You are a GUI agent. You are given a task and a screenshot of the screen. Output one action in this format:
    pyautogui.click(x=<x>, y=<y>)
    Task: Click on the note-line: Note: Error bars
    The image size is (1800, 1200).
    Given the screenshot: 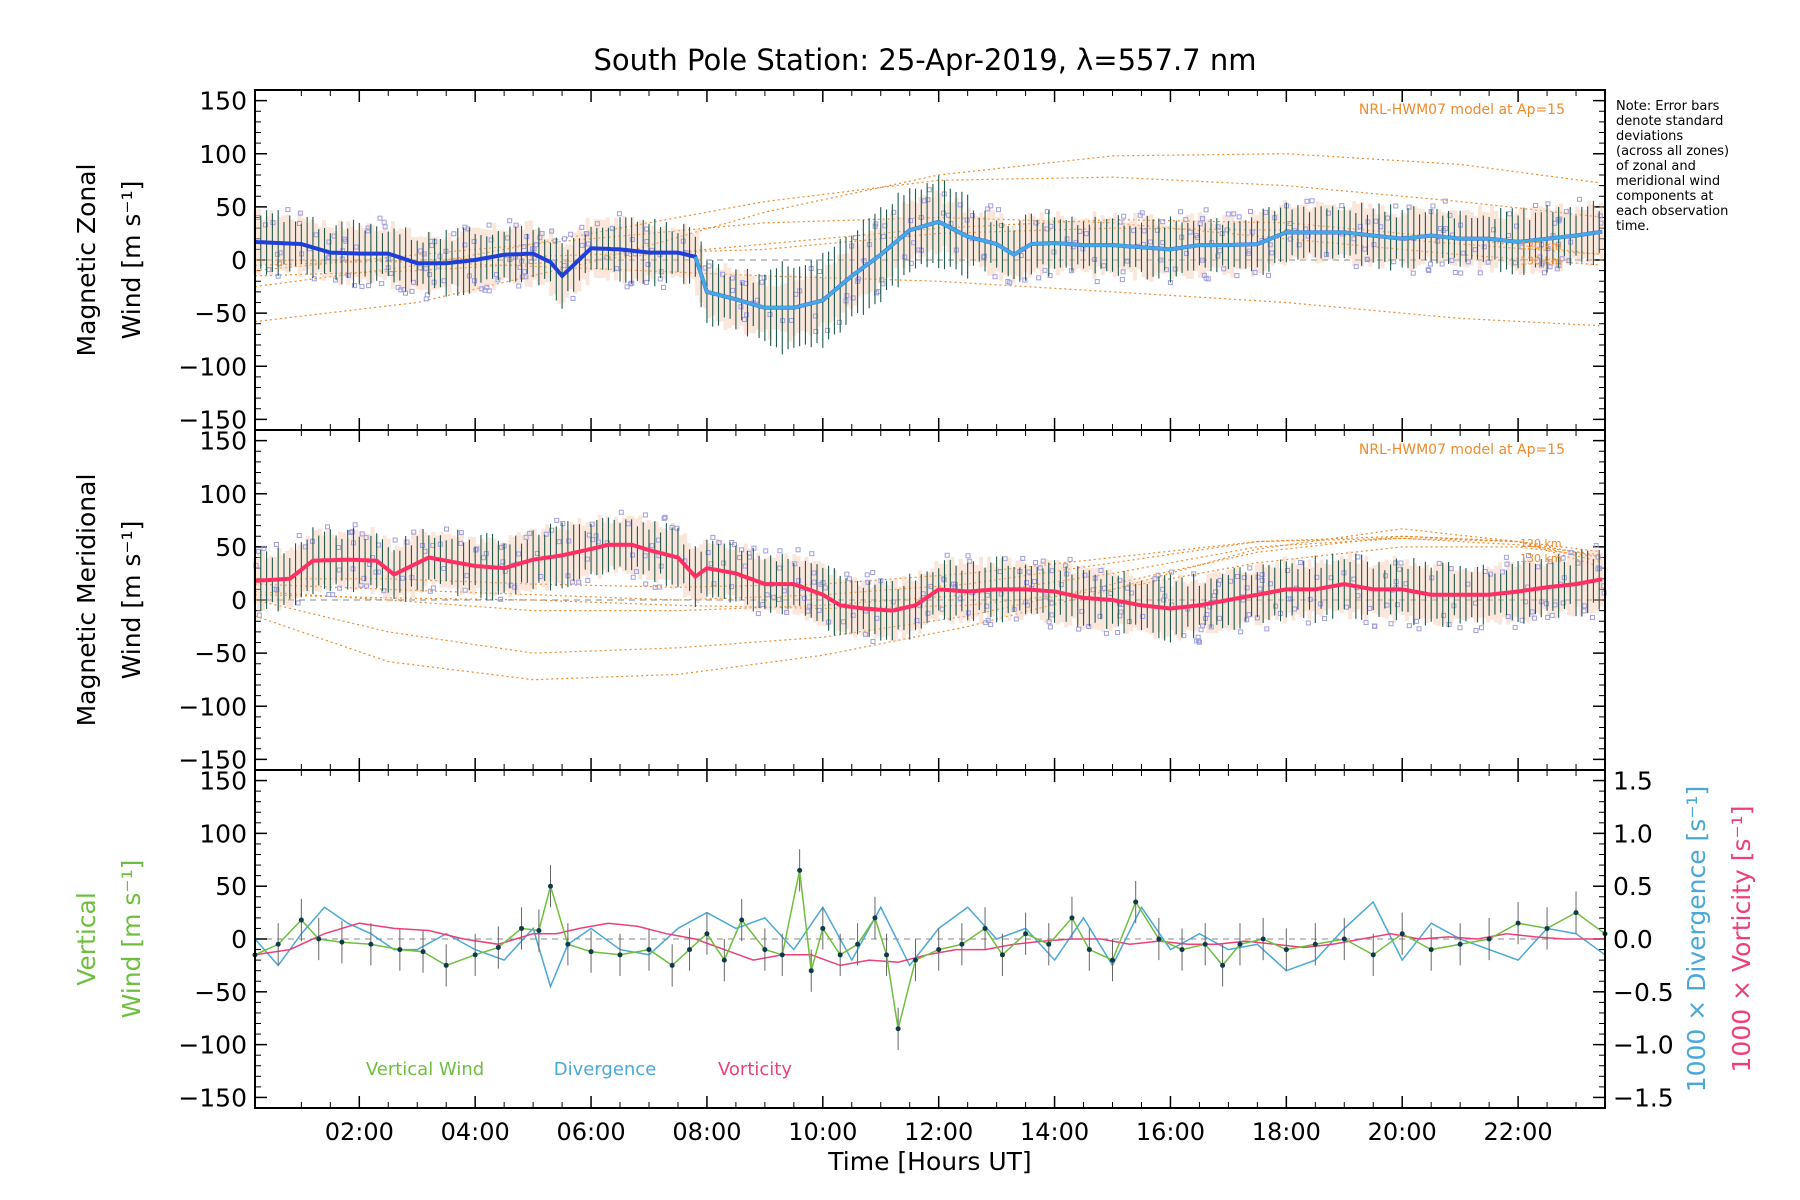 What is the action you would take?
    pyautogui.click(x=1668, y=106)
    